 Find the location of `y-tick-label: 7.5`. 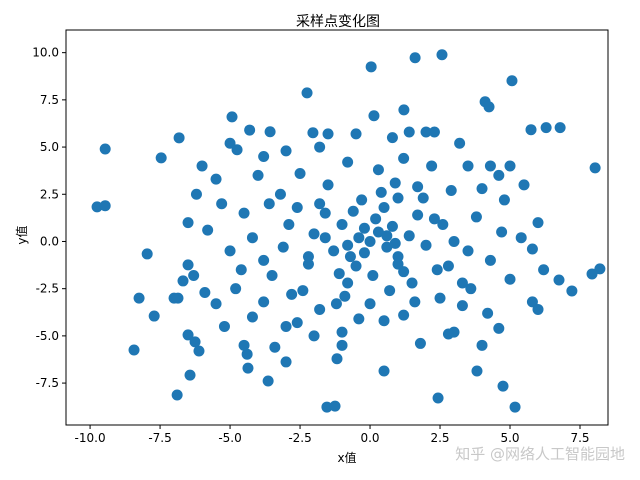

y-tick-label: 7.5 is located at coordinates (49, 100).